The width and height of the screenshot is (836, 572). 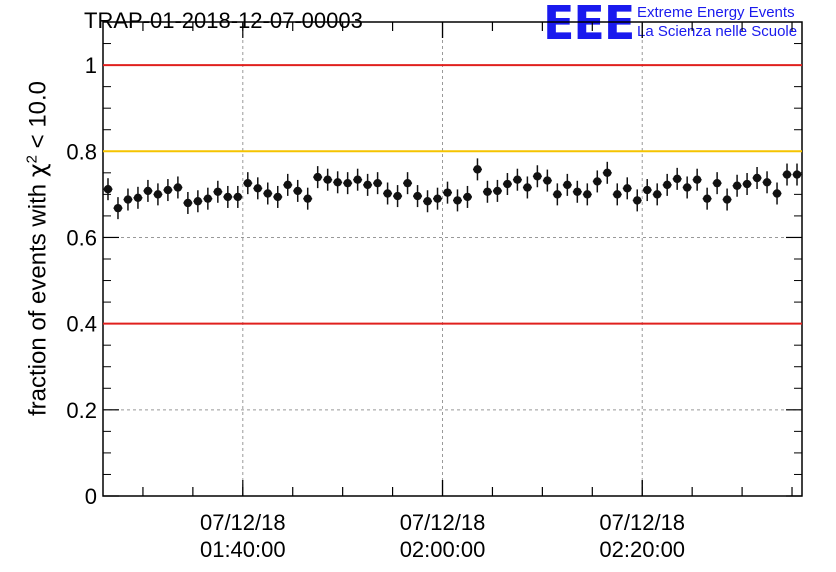 What do you see at coordinates (81, 410) in the screenshot?
I see `y-tick-label: 0.2` at bounding box center [81, 410].